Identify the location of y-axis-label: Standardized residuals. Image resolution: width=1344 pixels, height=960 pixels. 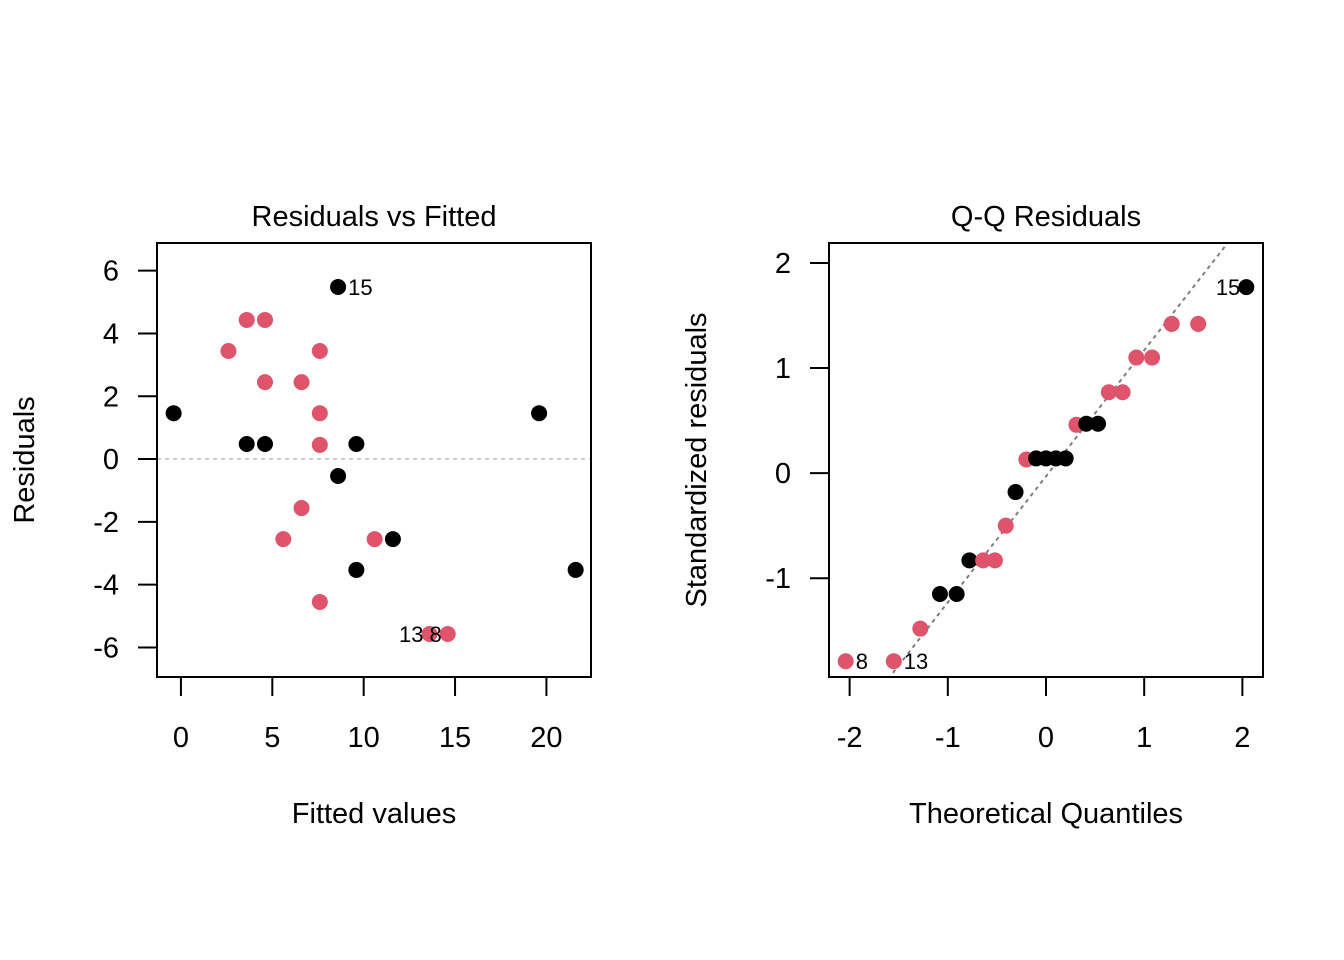
(697, 459).